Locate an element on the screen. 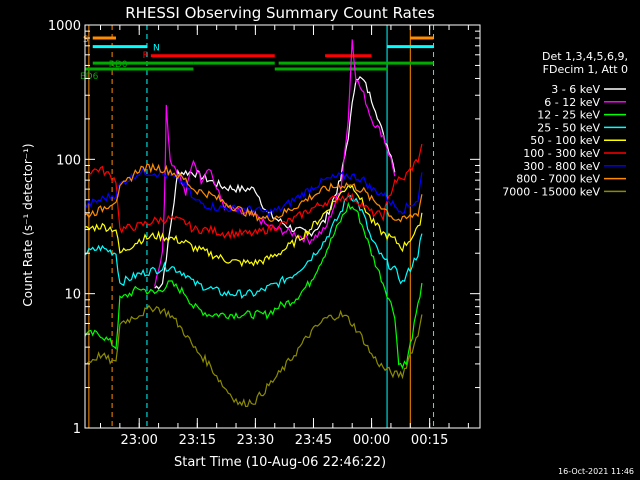  flag-bars: S NF RD0 ED6 is located at coordinates (257, 58).